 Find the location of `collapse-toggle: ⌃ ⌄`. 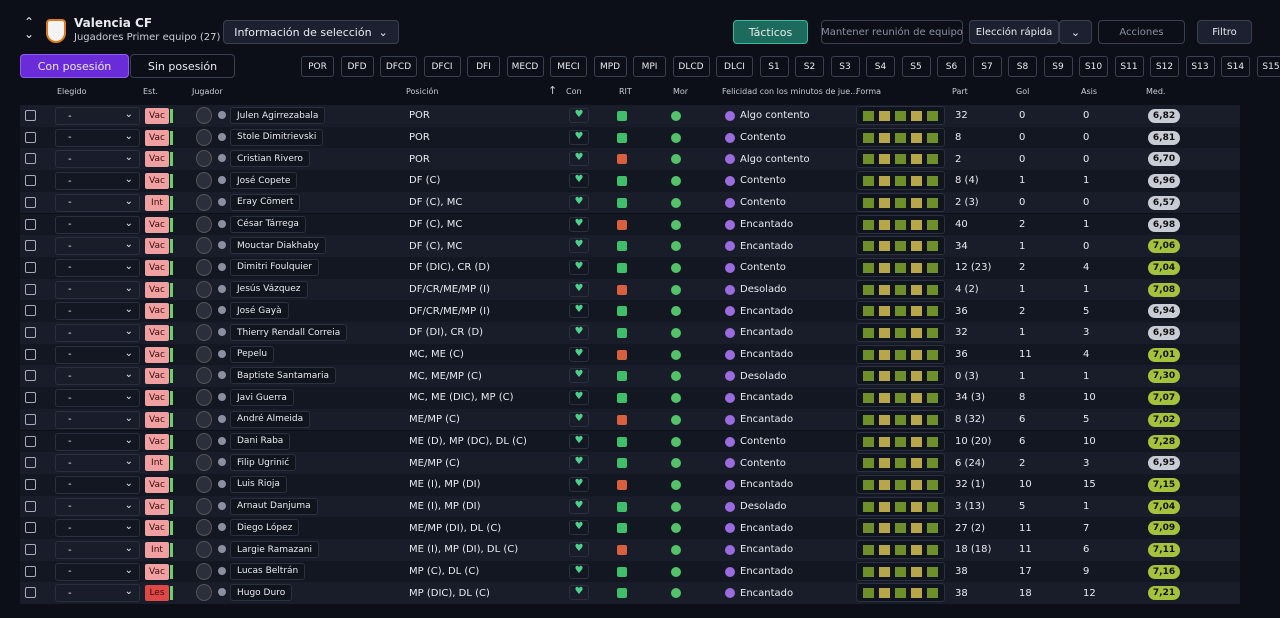

collapse-toggle: ⌃ ⌄ is located at coordinates (29, 28).